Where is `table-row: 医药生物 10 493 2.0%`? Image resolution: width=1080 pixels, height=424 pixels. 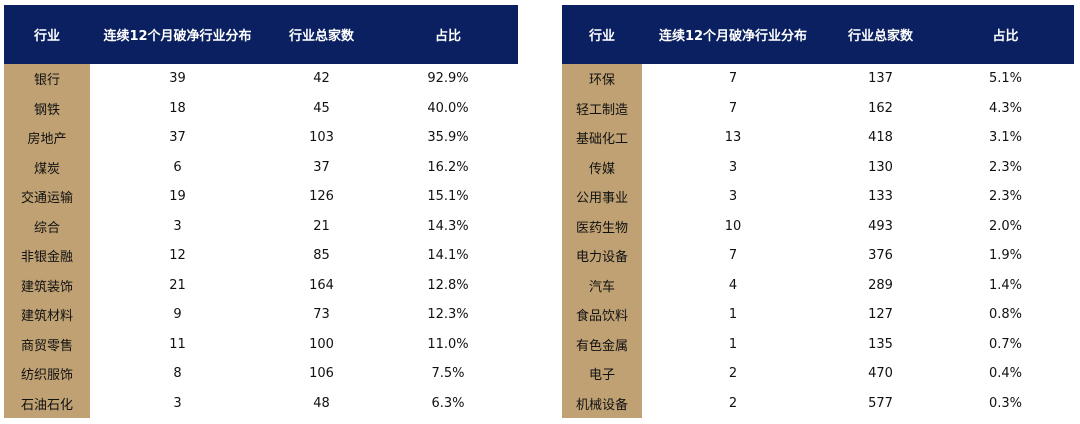
table-row: 医药生物 10 493 2.0% is located at coordinates (818, 226).